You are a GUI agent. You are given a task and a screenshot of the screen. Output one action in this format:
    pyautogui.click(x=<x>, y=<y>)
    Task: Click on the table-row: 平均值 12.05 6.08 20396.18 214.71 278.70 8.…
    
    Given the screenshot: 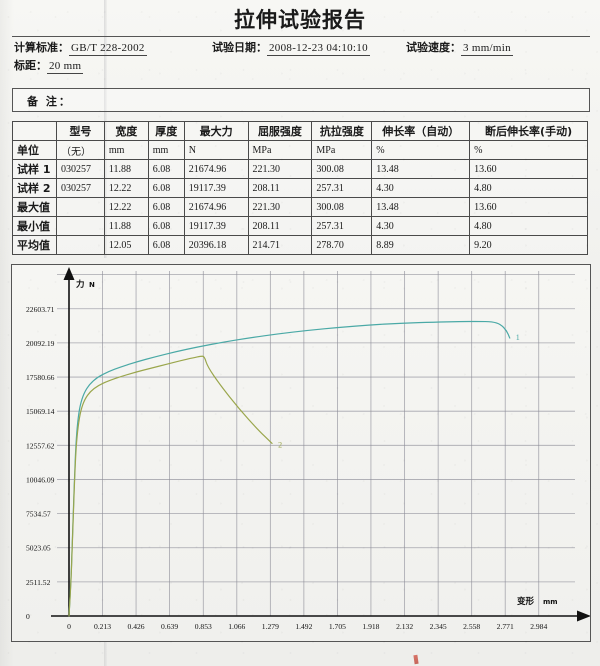 What is the action you would take?
    pyautogui.click(x=300, y=245)
    